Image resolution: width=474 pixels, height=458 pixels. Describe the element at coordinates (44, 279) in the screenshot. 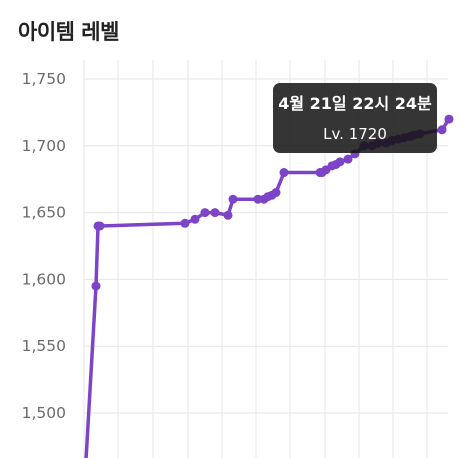

I see `y-tick-label: 1,600` at that location.